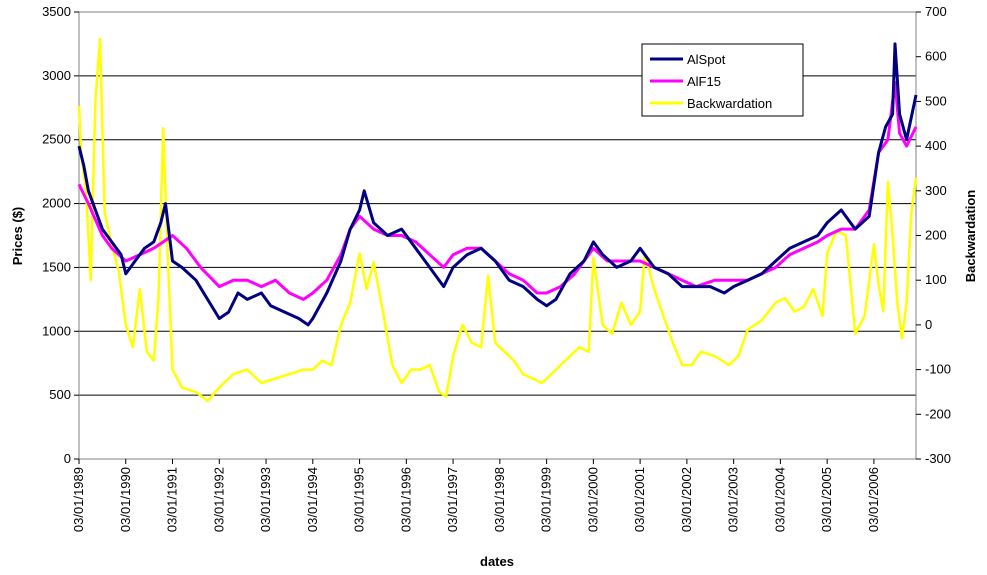 Image resolution: width=987 pixels, height=575 pixels. Describe the element at coordinates (936, 56) in the screenshot. I see `right-tick-label: 600` at that location.